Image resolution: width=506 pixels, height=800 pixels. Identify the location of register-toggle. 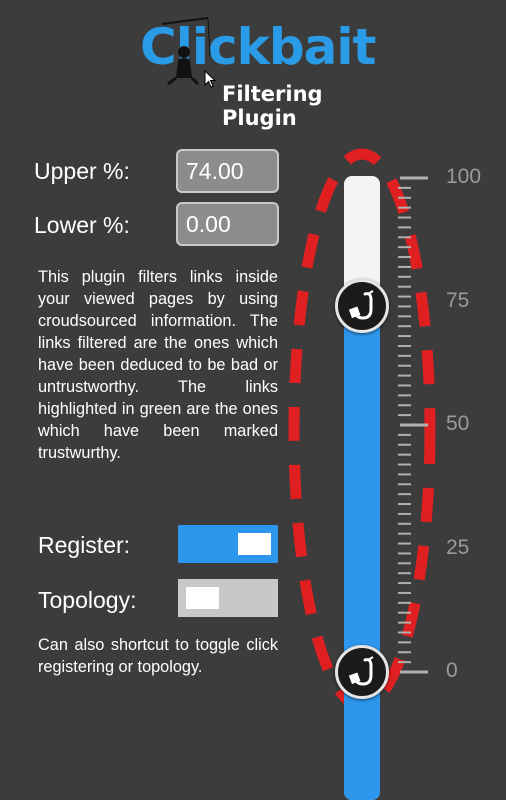
(228, 544).